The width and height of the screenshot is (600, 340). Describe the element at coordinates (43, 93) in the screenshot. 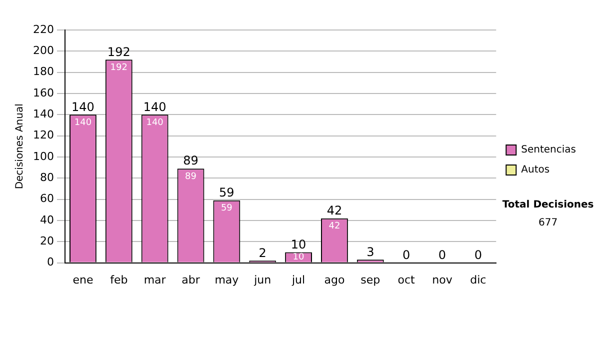

I see `y-tick-label: 160` at that location.